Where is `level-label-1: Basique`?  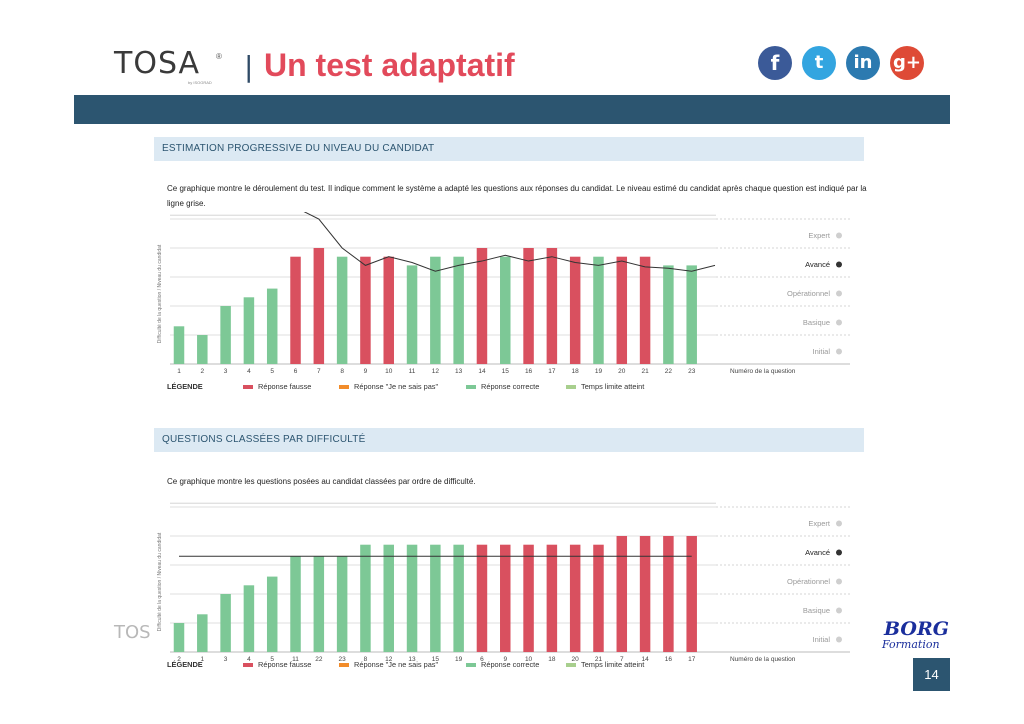 level-label-1: Basique is located at coordinates (816, 322).